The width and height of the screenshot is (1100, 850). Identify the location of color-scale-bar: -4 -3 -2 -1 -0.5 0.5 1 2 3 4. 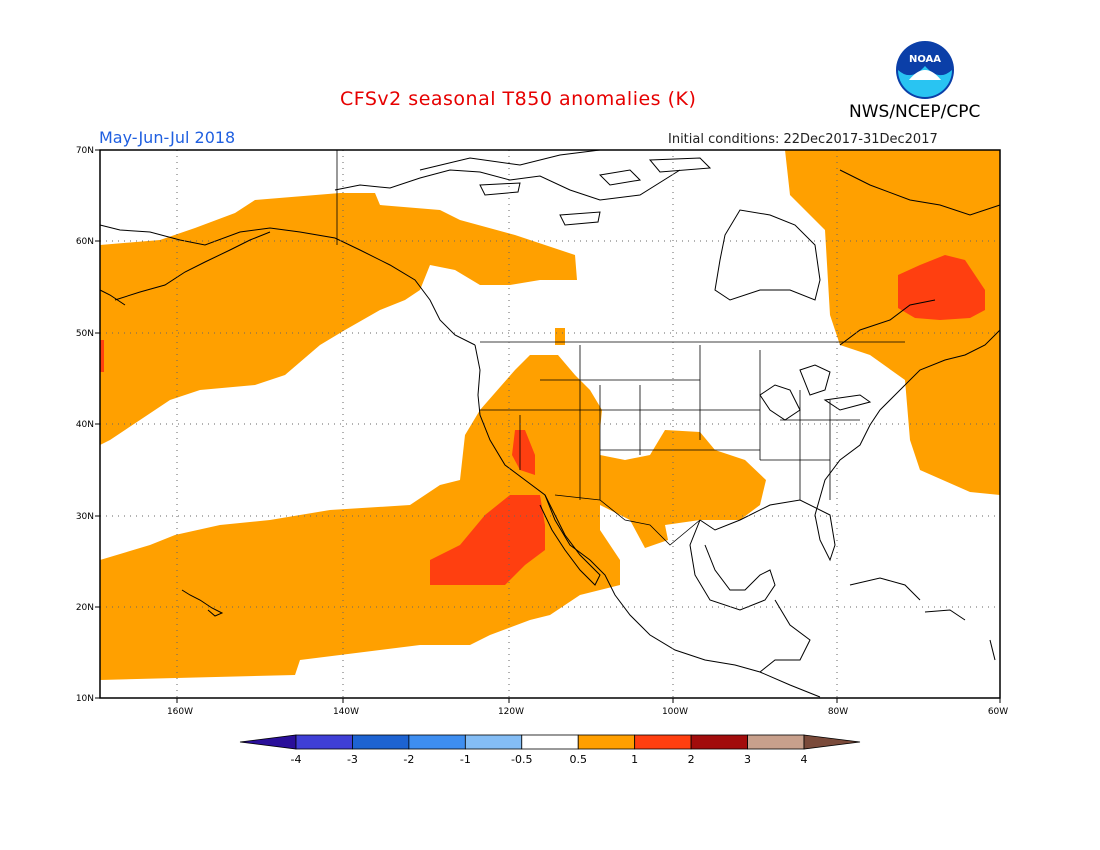
(550, 750).